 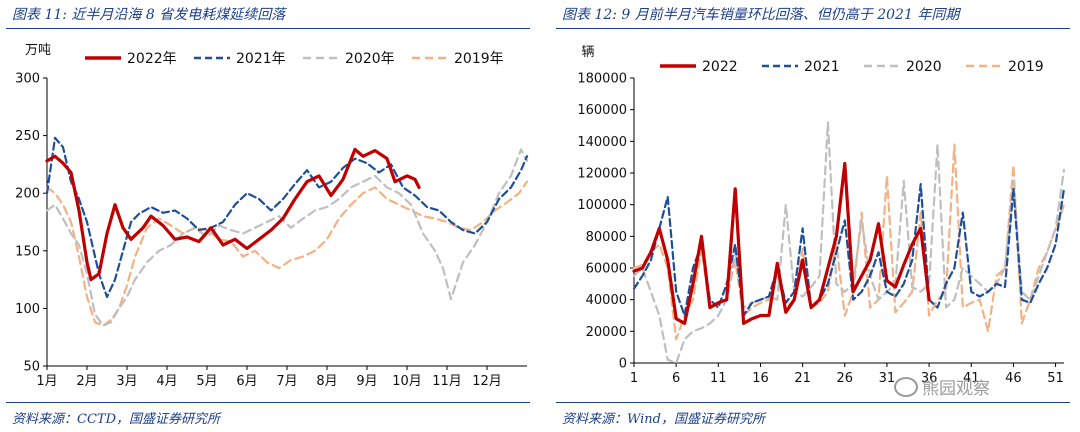 I want to click on x-tick-label: 12月, so click(x=487, y=381).